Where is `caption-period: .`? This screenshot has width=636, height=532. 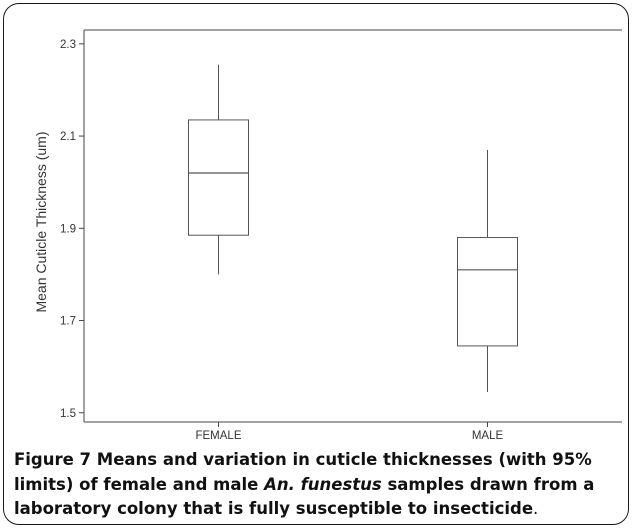 caption-period: . is located at coordinates (535, 508).